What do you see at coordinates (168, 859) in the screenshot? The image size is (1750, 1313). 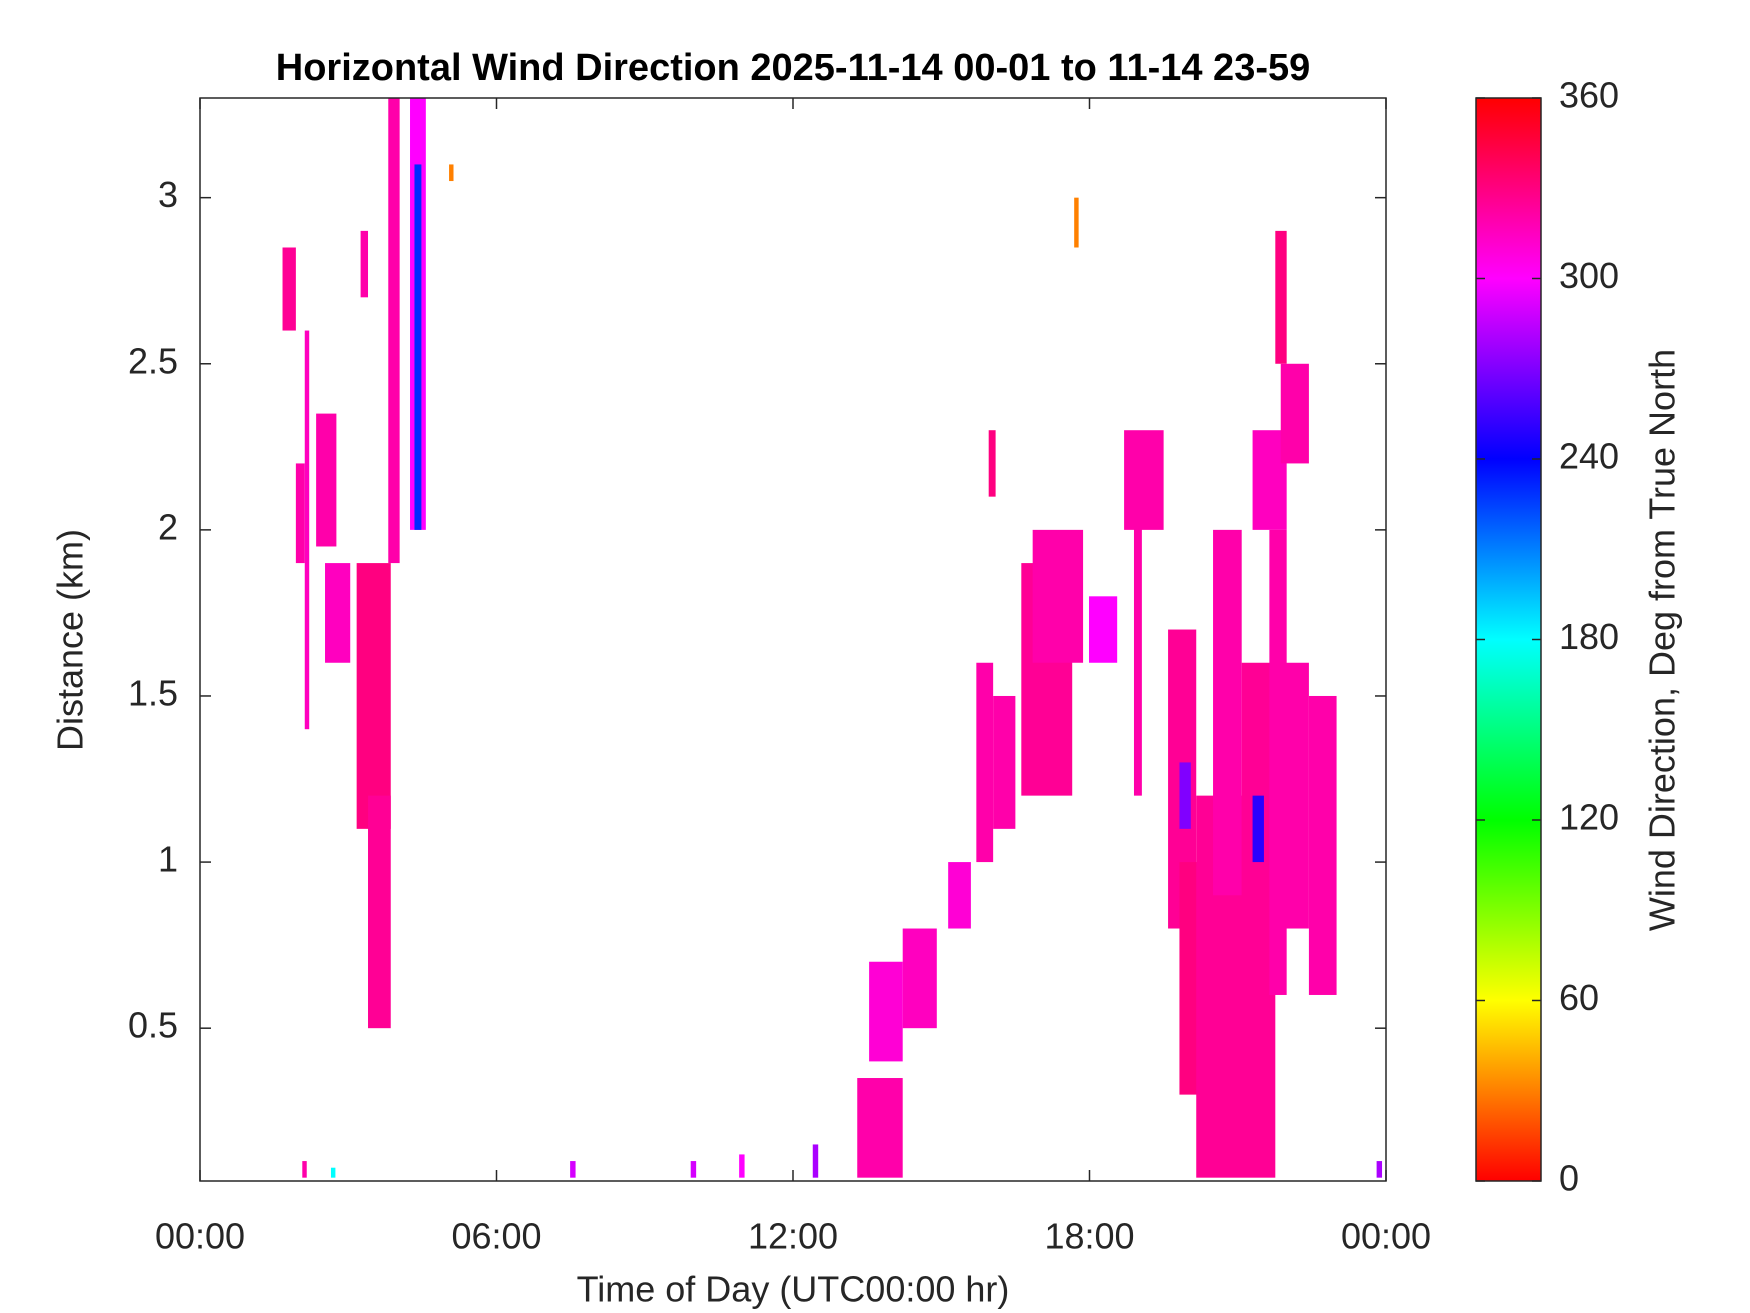 I see `y-tick-label: 1` at bounding box center [168, 859].